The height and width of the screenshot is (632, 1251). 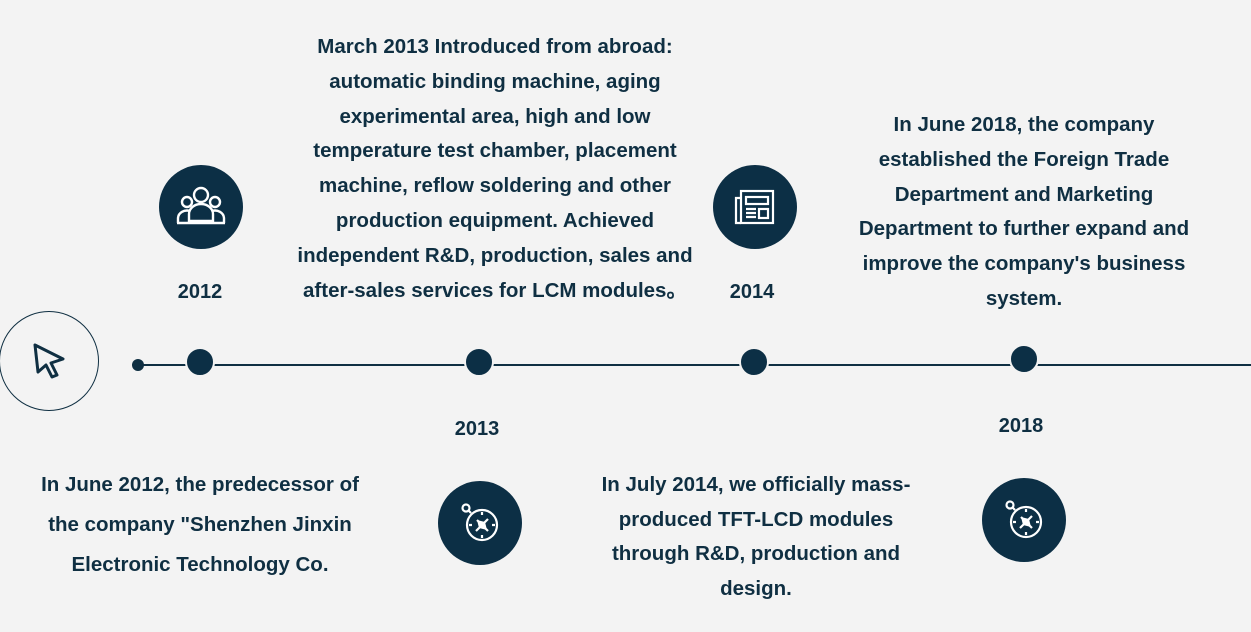 I want to click on event-icon-2014, so click(x=755, y=207).